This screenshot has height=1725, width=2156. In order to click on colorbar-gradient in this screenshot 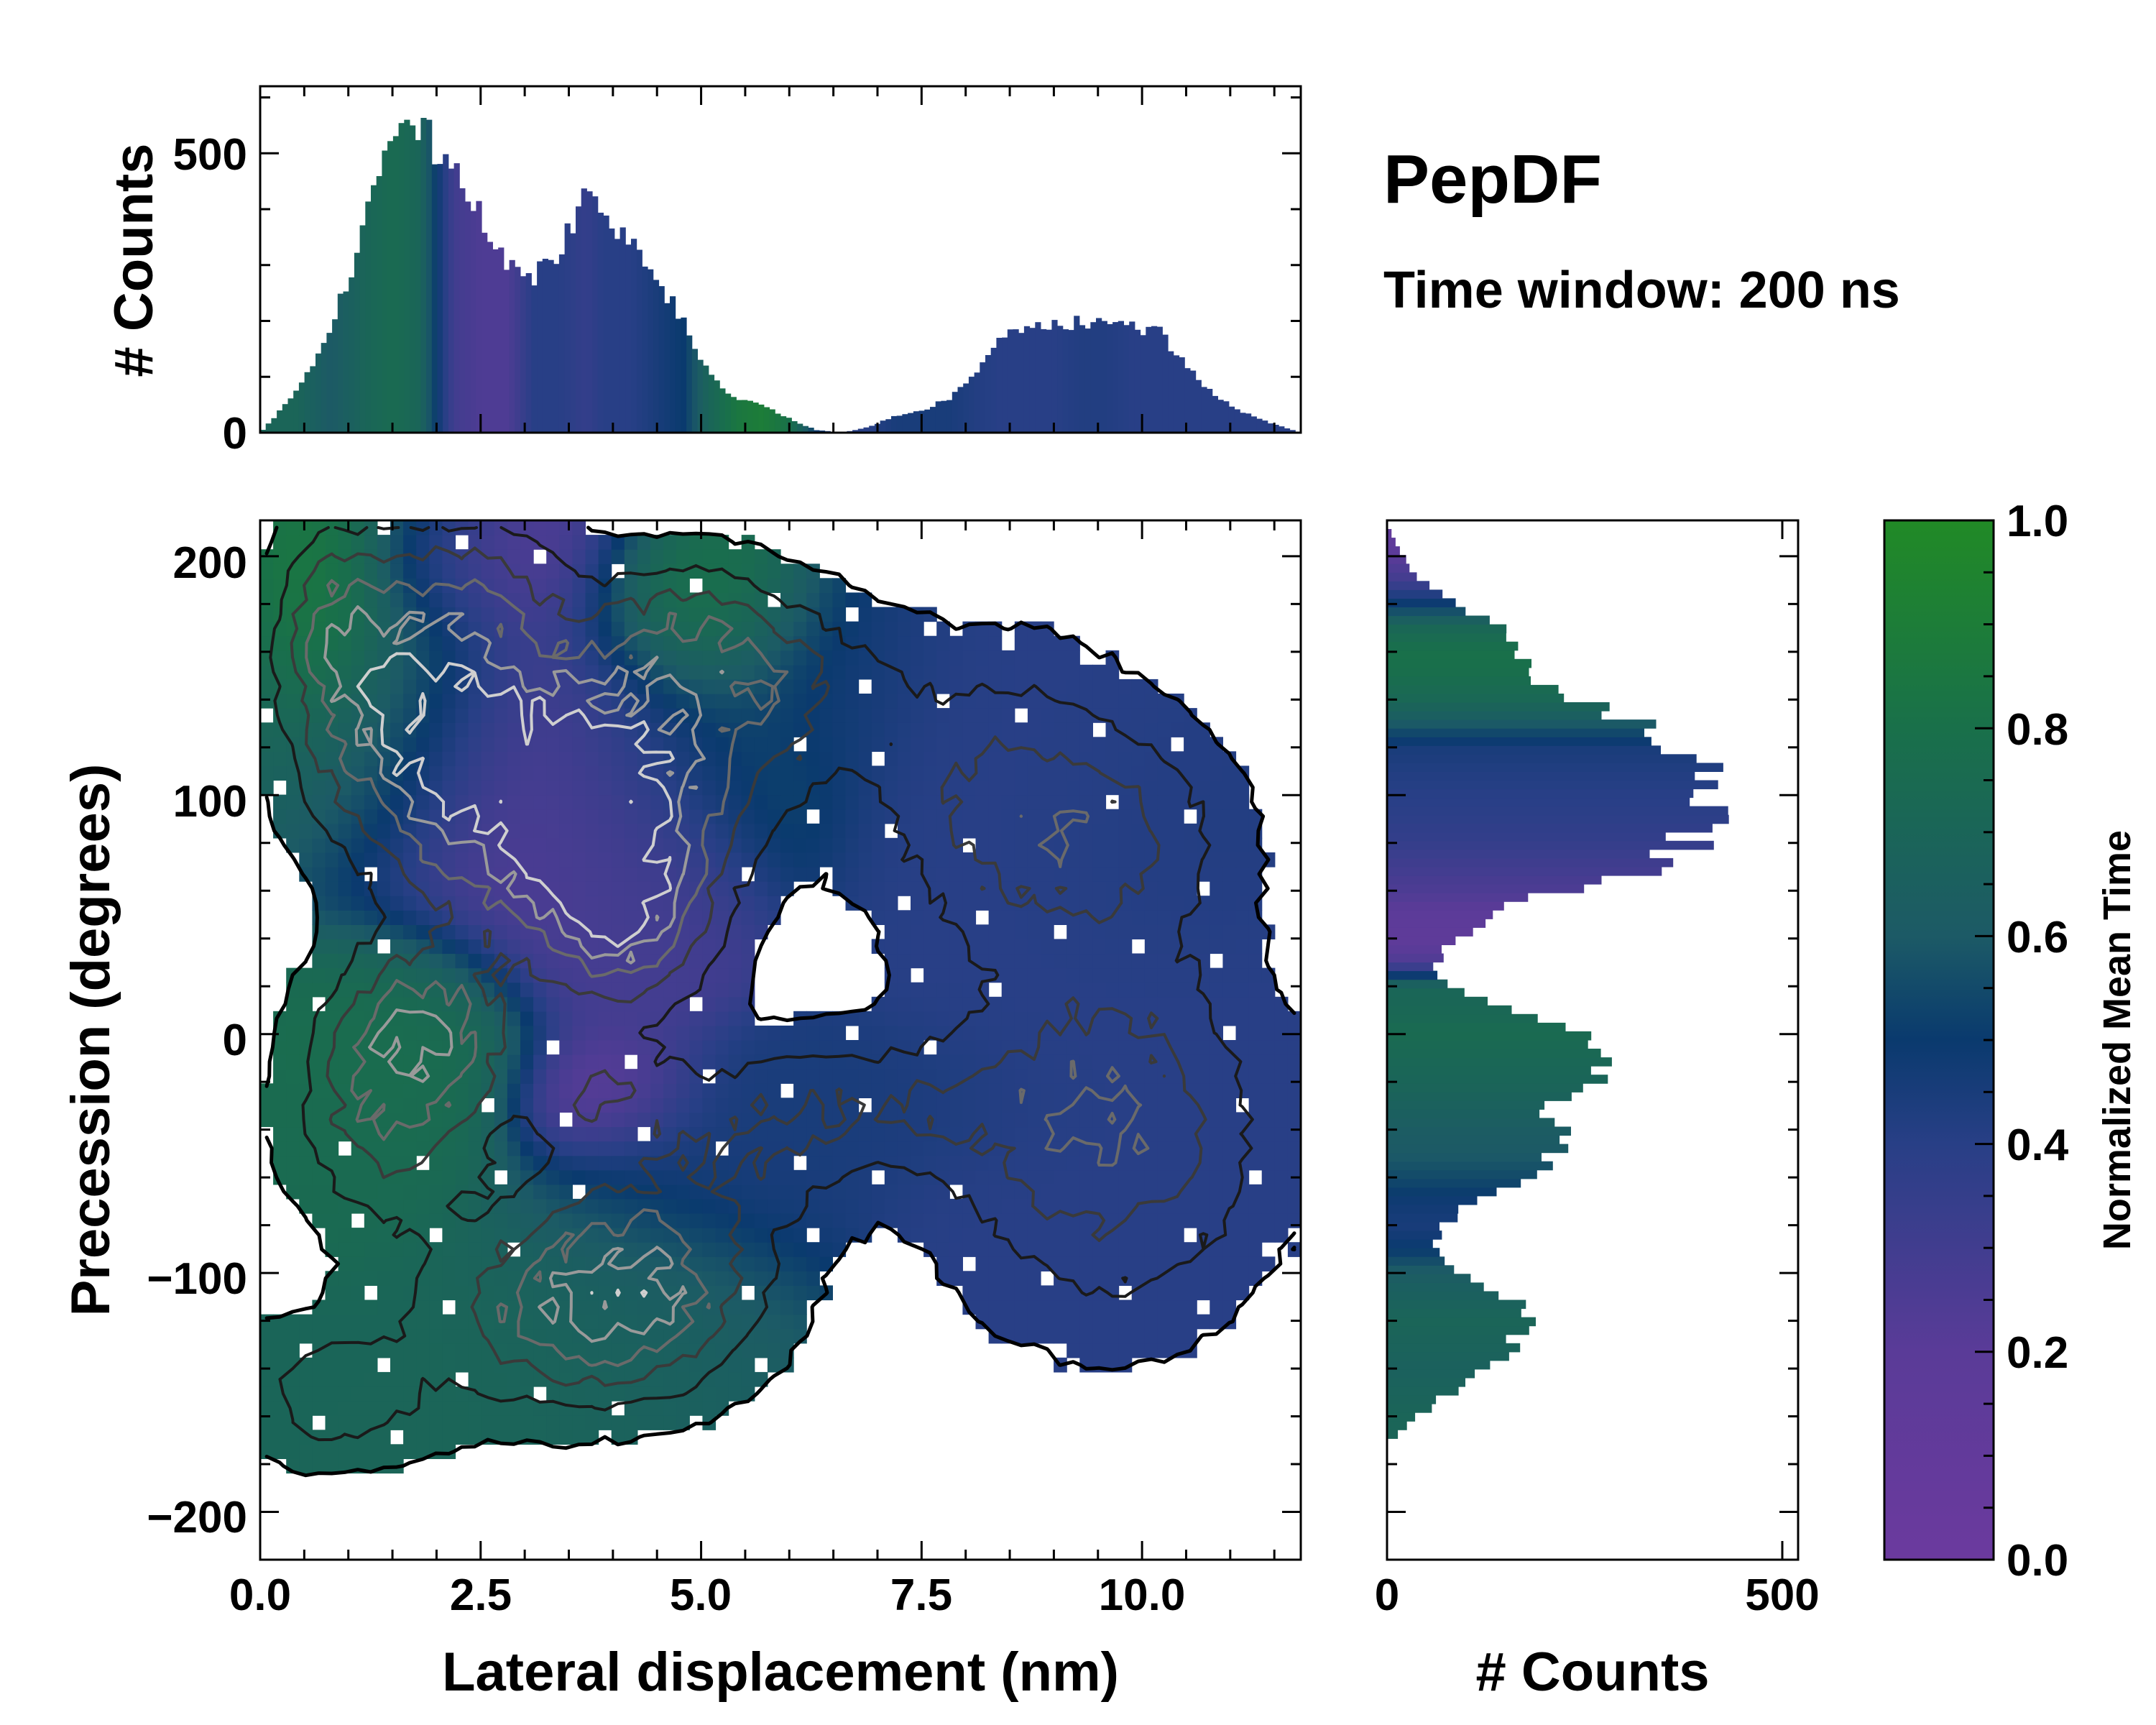, I will do `click(1939, 1040)`.